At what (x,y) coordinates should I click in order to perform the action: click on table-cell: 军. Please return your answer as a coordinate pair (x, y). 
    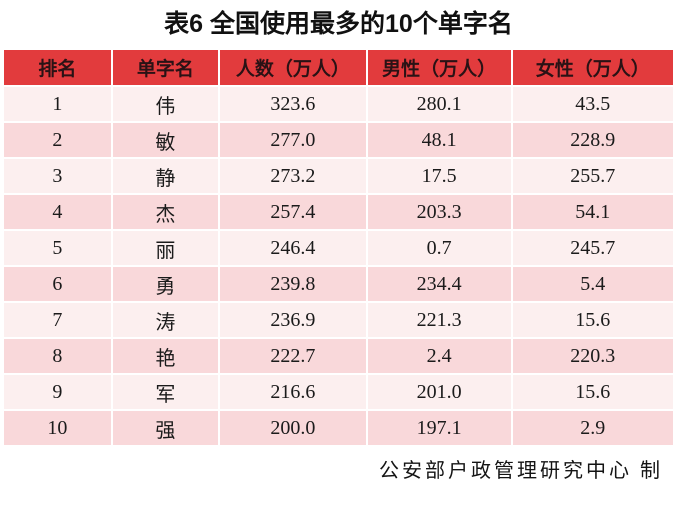
    Looking at the image, I should click on (165, 392).